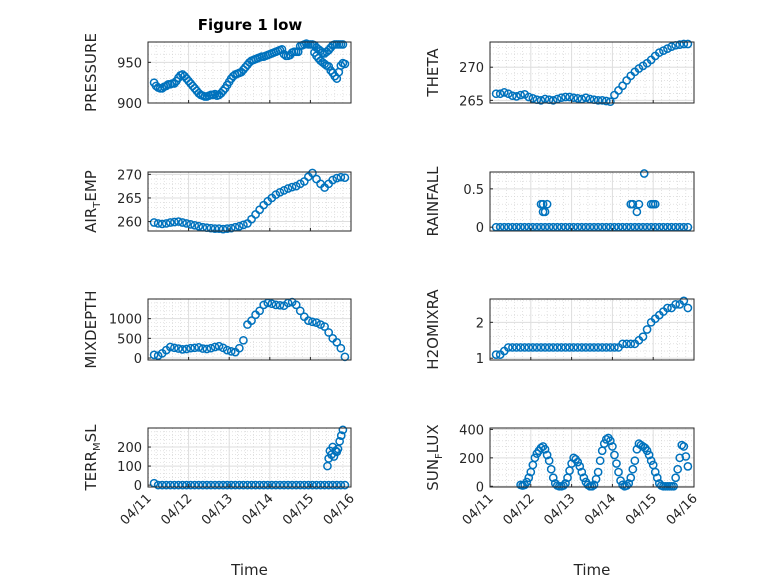 This screenshot has width=778, height=583. What do you see at coordinates (519, 509) in the screenshot?
I see `x-tick-label: 04/12` at bounding box center [519, 509].